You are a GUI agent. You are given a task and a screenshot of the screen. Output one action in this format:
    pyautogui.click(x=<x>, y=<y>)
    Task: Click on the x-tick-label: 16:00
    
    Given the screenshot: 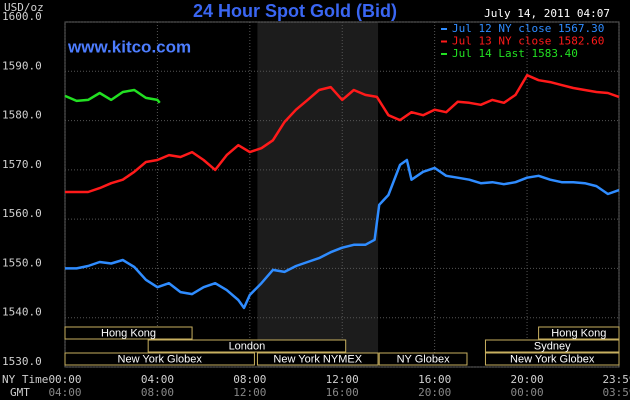 What is the action you would take?
    pyautogui.click(x=434, y=379)
    